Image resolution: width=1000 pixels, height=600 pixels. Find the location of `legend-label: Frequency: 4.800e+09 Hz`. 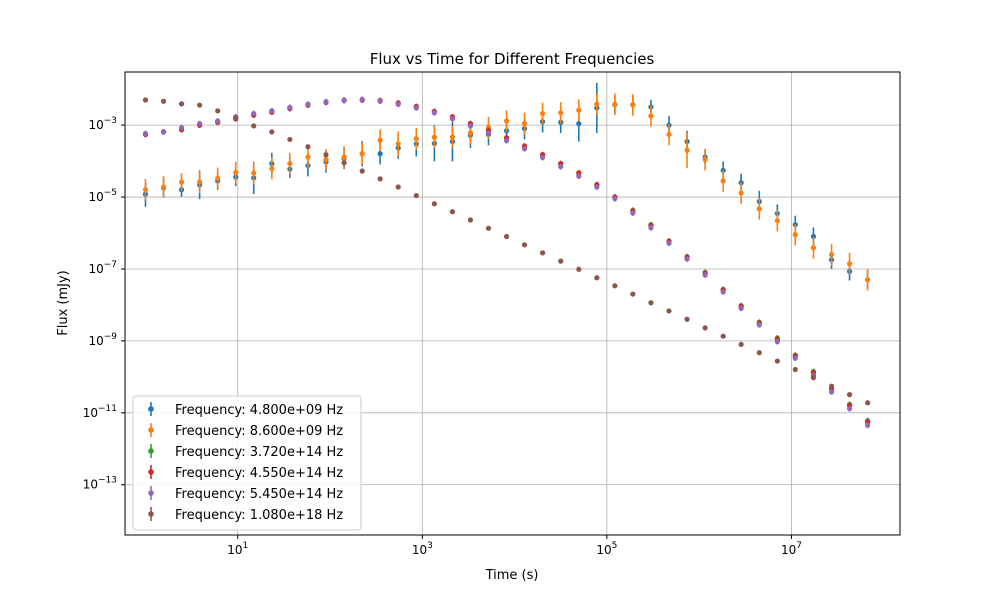

legend-label: Frequency: 4.800e+09 Hz is located at coordinates (259, 410).